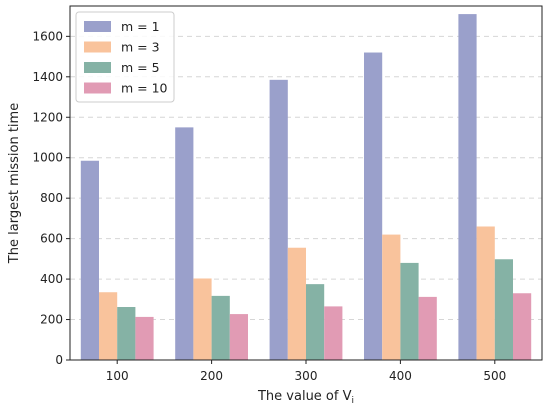 Image resolution: width=550 pixels, height=406 pixels. What do you see at coordinates (59, 360) in the screenshot?
I see `y-tick-label: 0` at bounding box center [59, 360].